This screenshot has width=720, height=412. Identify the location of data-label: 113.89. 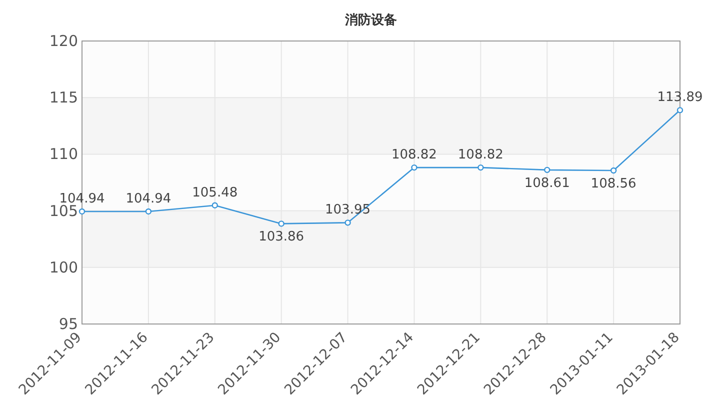
(680, 98).